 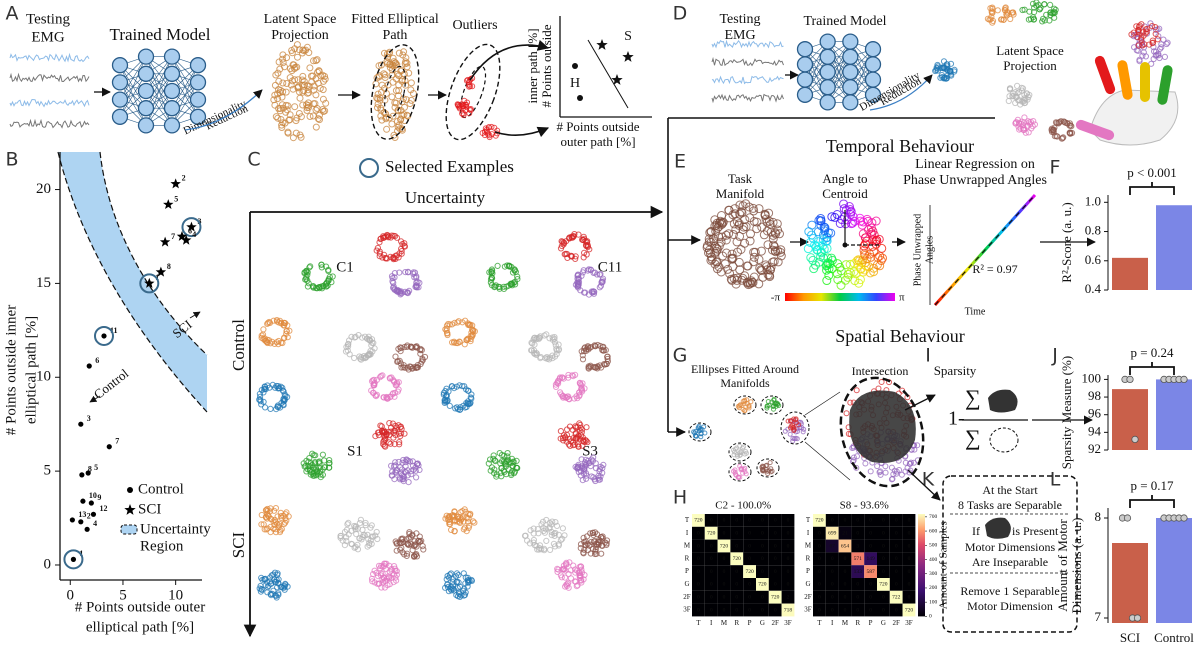 What do you see at coordinates (807, 584) in the screenshot?
I see `row-label: G` at bounding box center [807, 584].